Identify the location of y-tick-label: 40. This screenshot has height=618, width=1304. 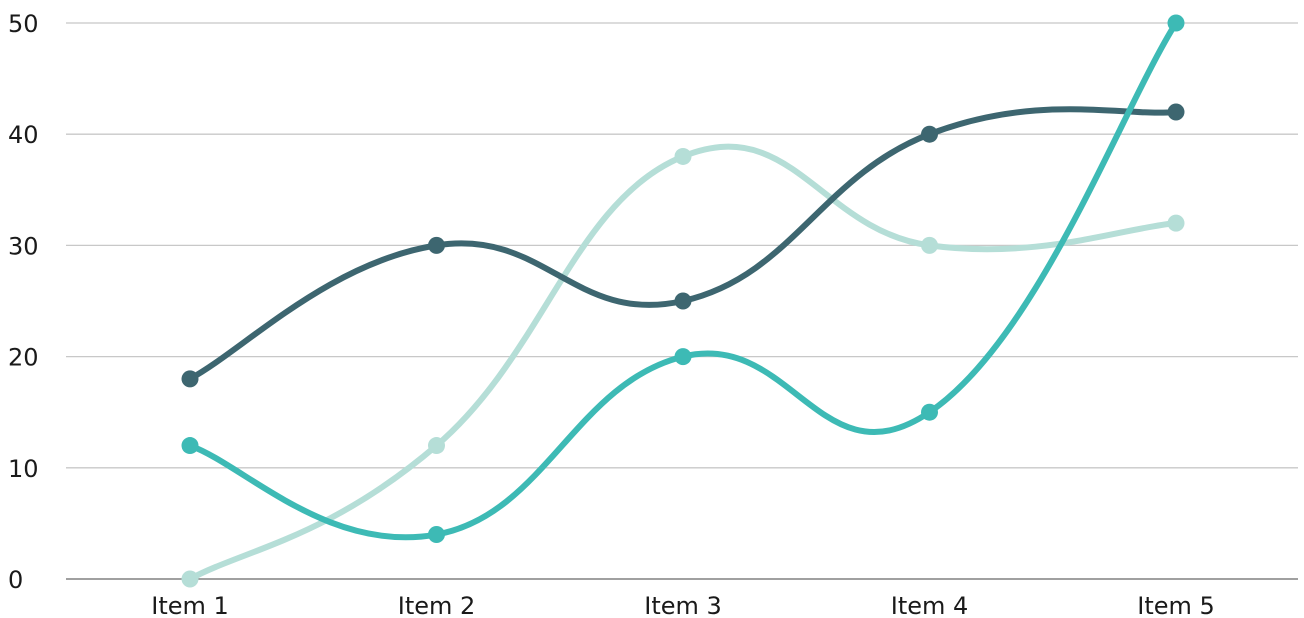
(23, 135).